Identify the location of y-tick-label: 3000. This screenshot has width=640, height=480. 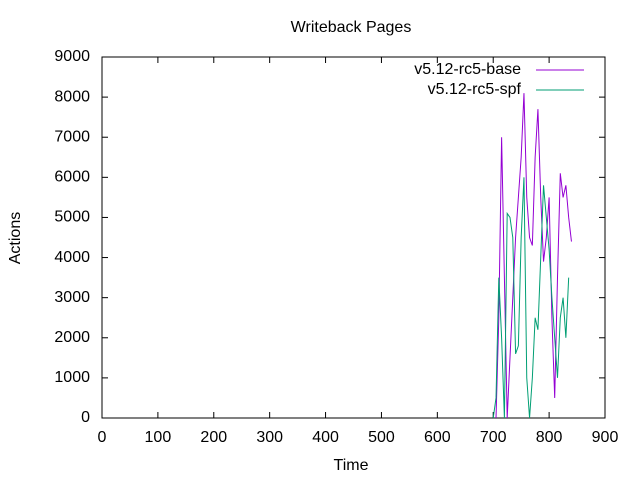
(72, 297).